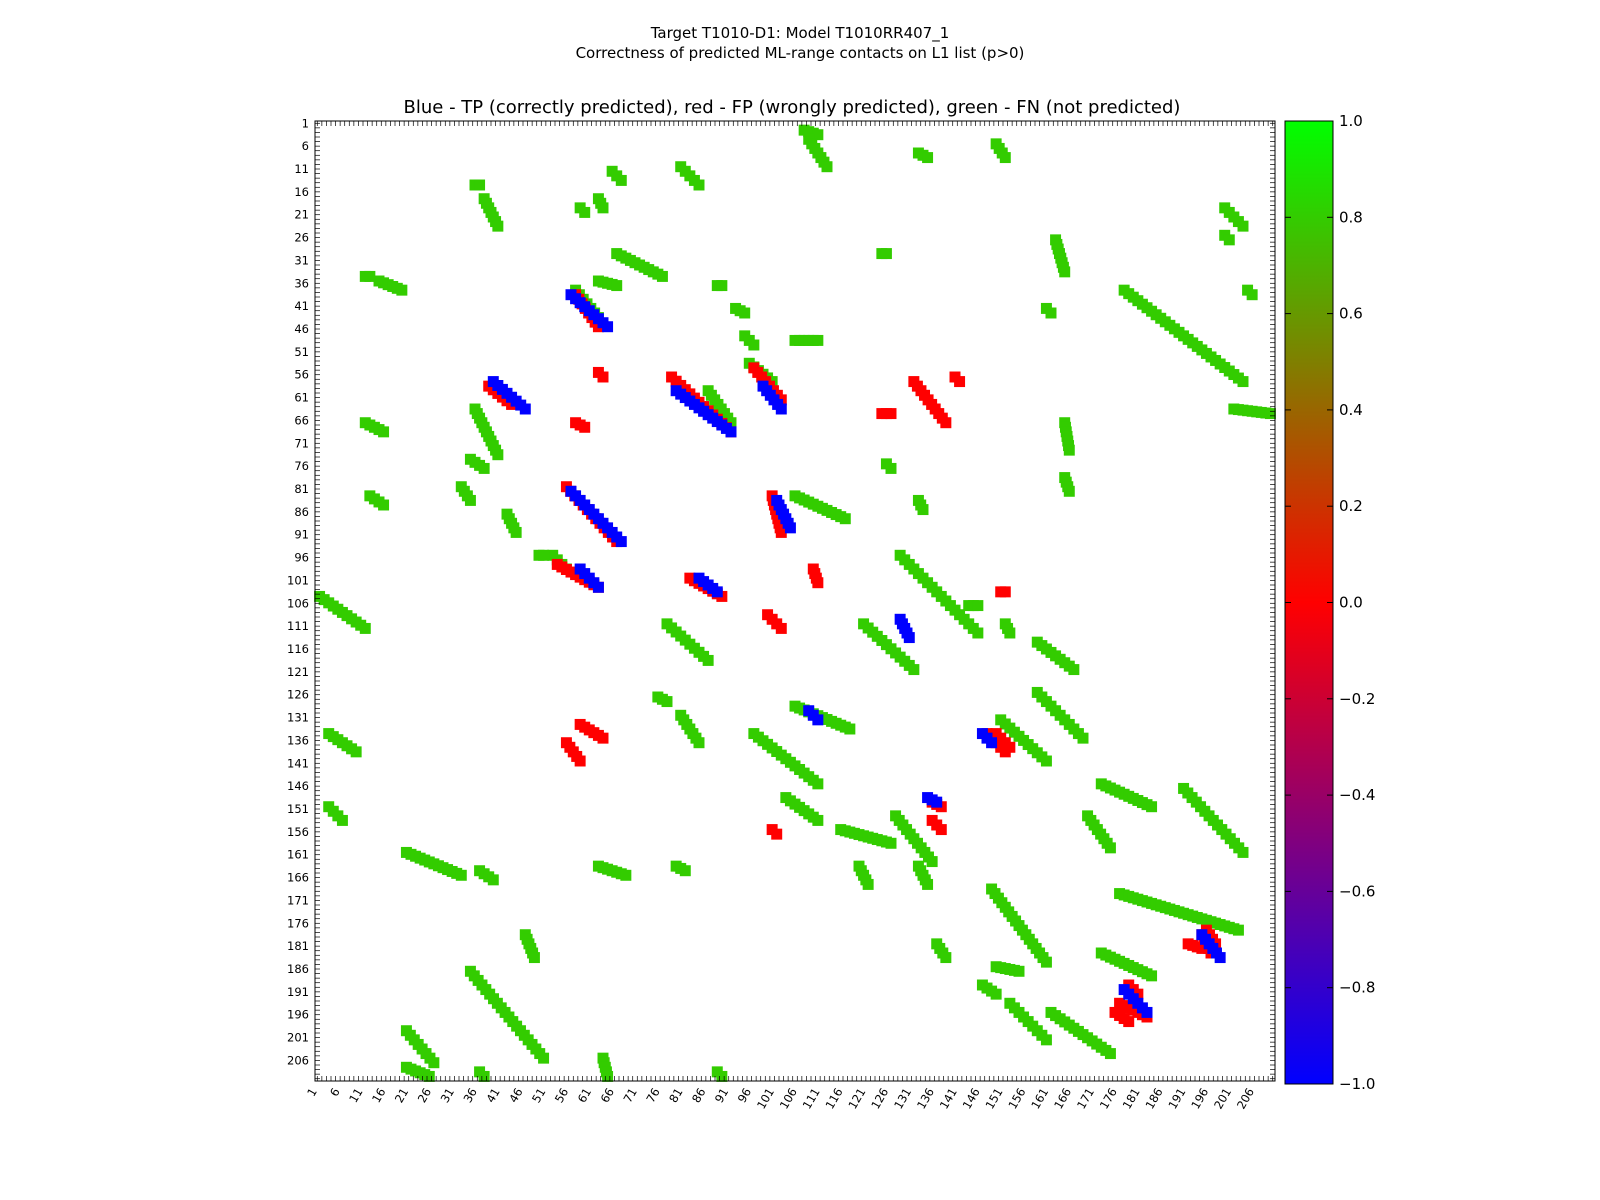  Describe the element at coordinates (401, 1096) in the screenshot. I see `x-tick-label: 21` at that location.